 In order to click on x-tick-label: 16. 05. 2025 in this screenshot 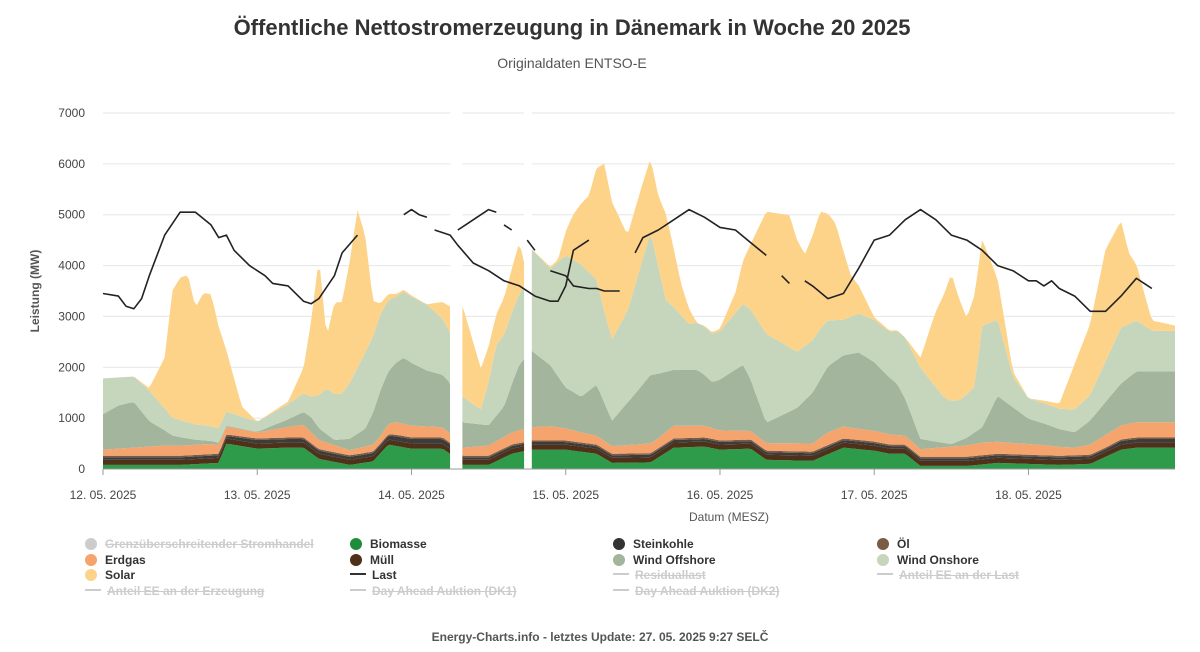, I will do `click(720, 495)`.